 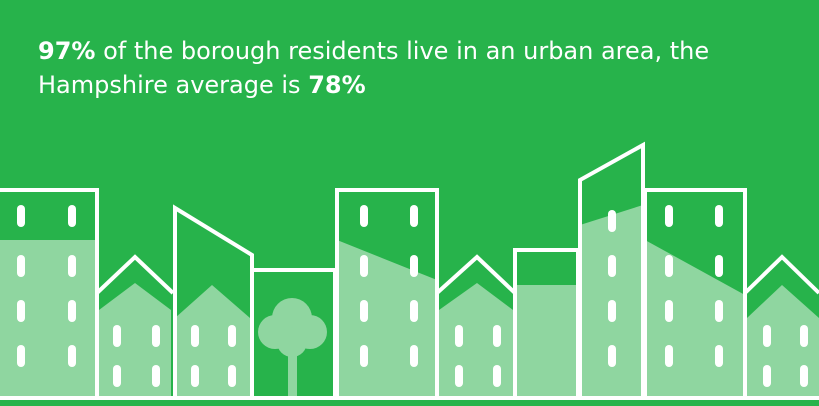 What do you see at coordinates (337, 85) in the screenshot?
I see `stat: 78%` at bounding box center [337, 85].